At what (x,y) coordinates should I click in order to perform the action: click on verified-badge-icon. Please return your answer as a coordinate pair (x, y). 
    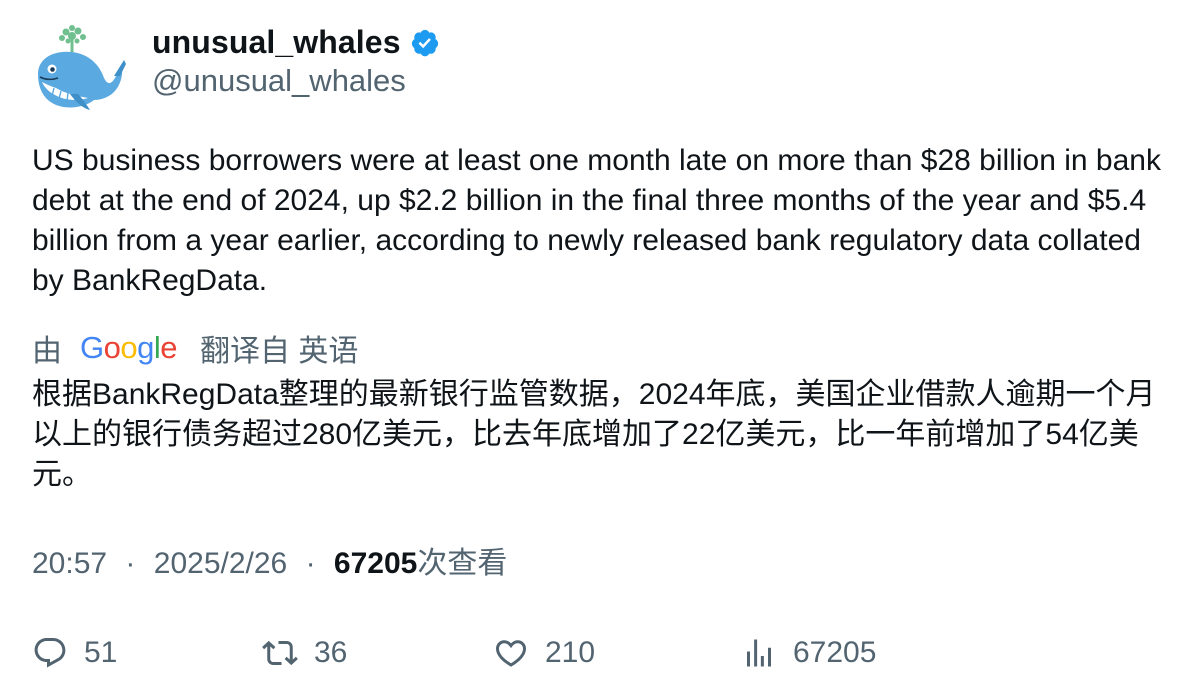
    Looking at the image, I should click on (424, 43).